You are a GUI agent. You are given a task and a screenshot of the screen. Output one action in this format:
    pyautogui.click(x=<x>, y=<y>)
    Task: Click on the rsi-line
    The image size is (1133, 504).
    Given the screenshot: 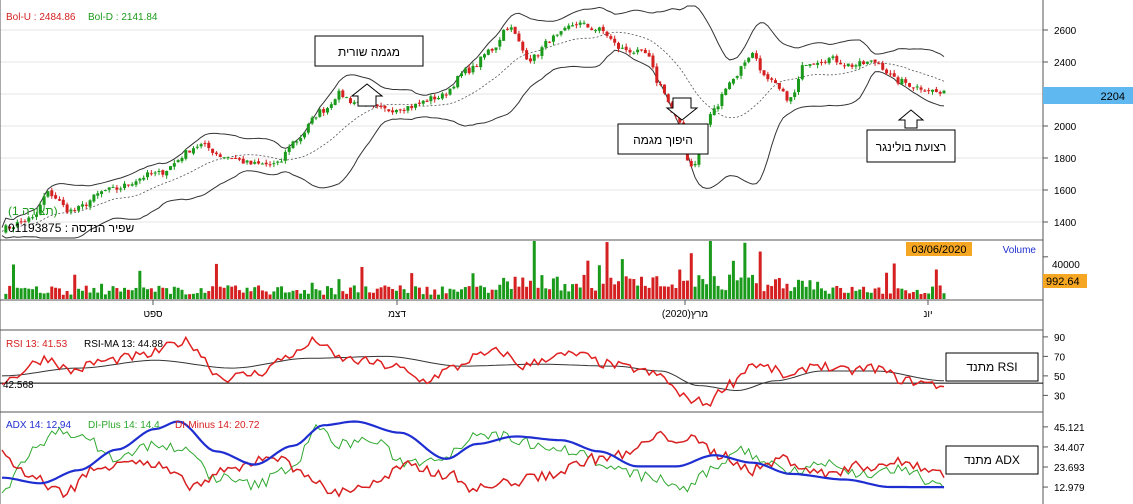 What is the action you would take?
    pyautogui.click(x=473, y=371)
    